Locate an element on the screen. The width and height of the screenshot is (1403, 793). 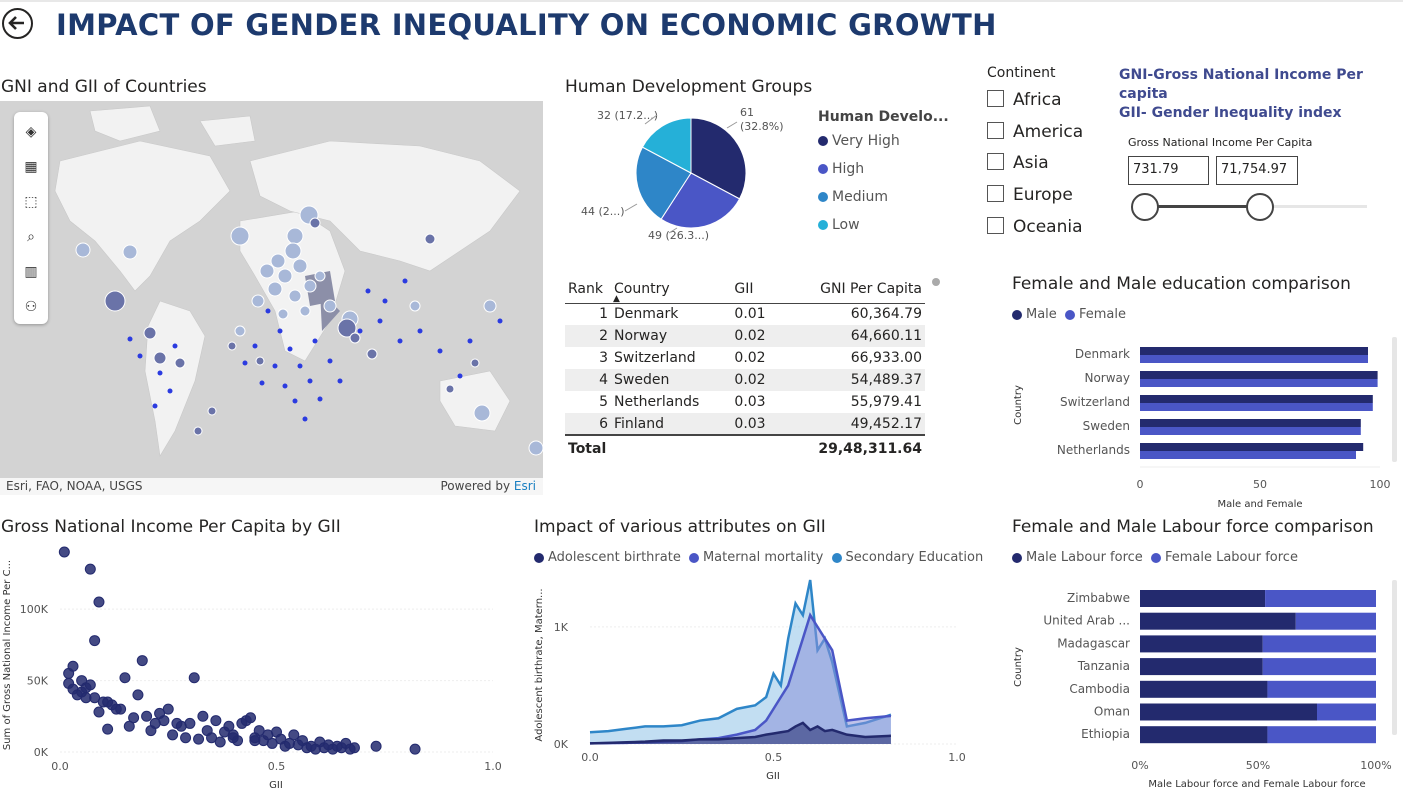
pie-legend-item: Very High is located at coordinates (859, 147).